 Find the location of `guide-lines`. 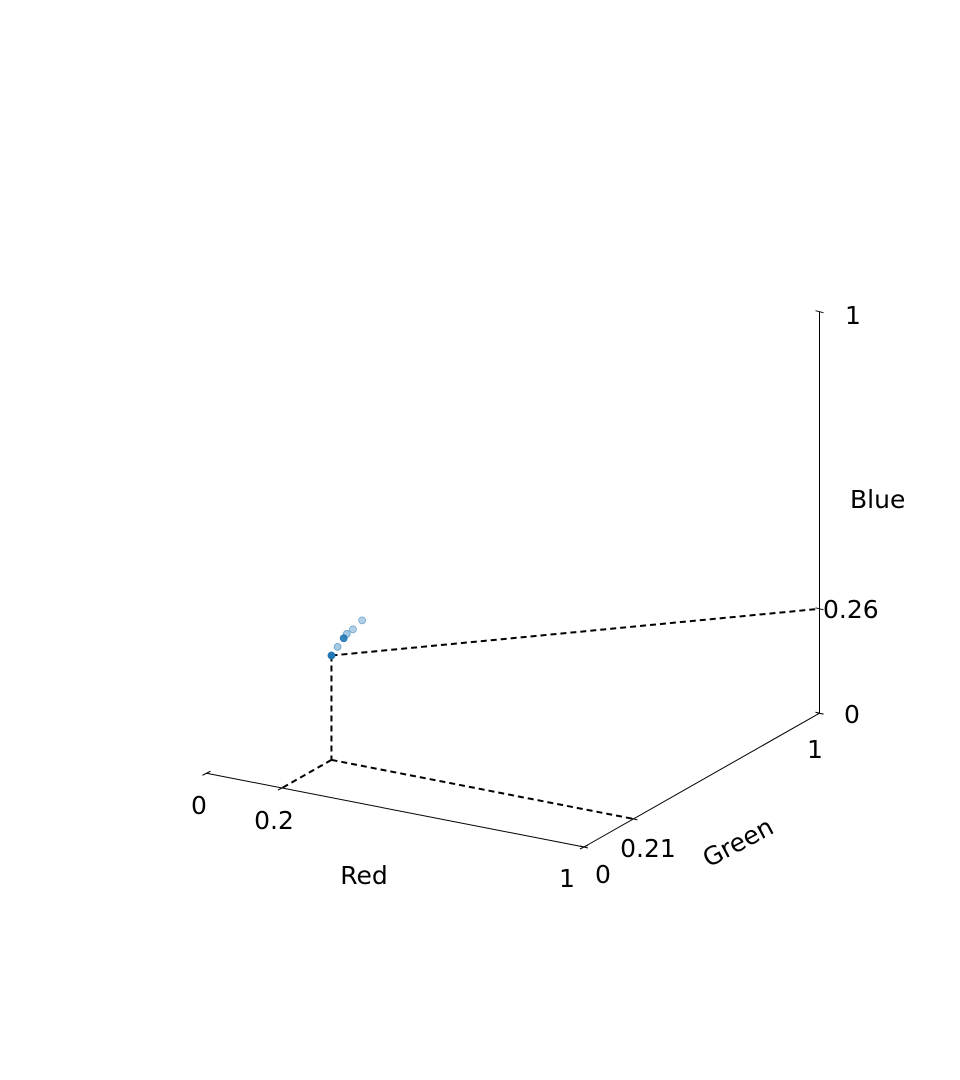

guide-lines is located at coordinates (550, 713).